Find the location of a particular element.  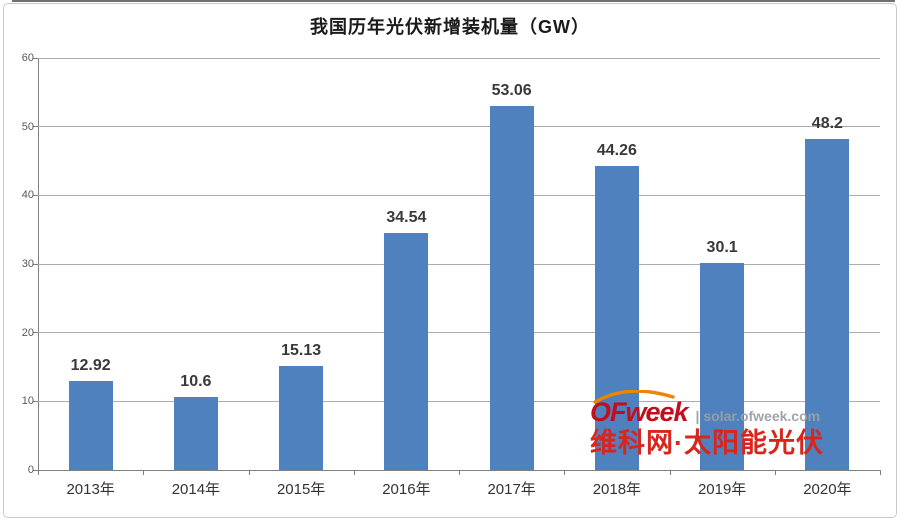

watermark-chinese: 维科网·太阳能光伏 is located at coordinates (707, 443).